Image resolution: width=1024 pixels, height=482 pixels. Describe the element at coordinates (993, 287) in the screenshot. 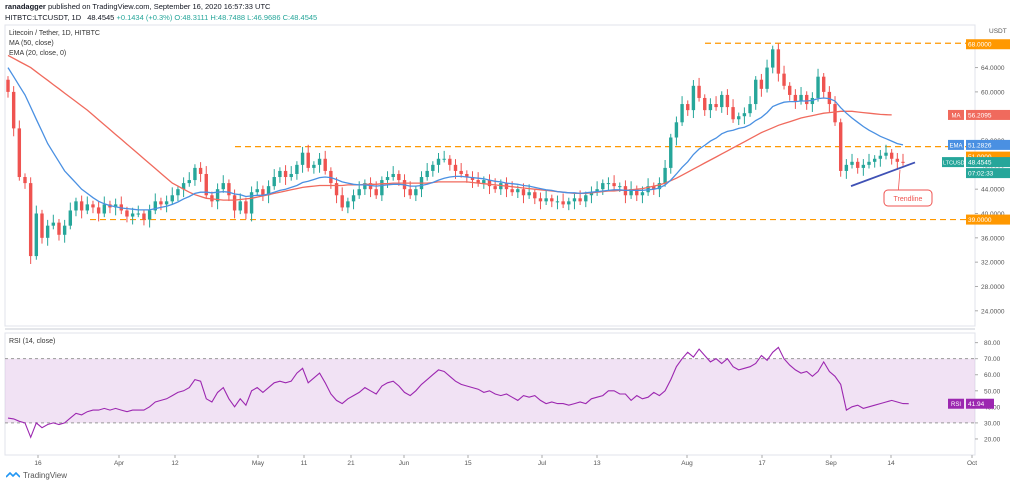

I see `price-tick-label: 28.0000` at that location.